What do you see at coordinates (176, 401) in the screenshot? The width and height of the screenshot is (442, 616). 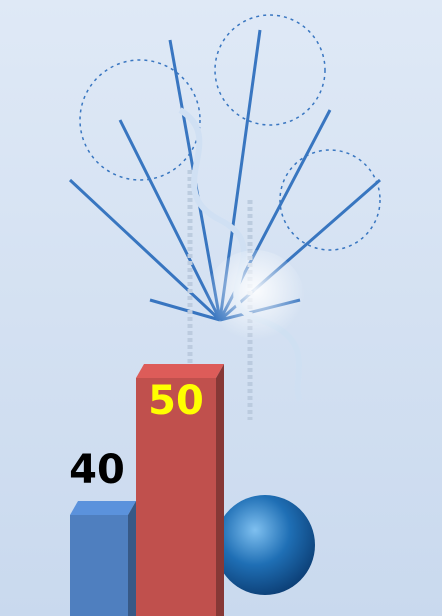 I see `data-label: 50` at bounding box center [176, 401].